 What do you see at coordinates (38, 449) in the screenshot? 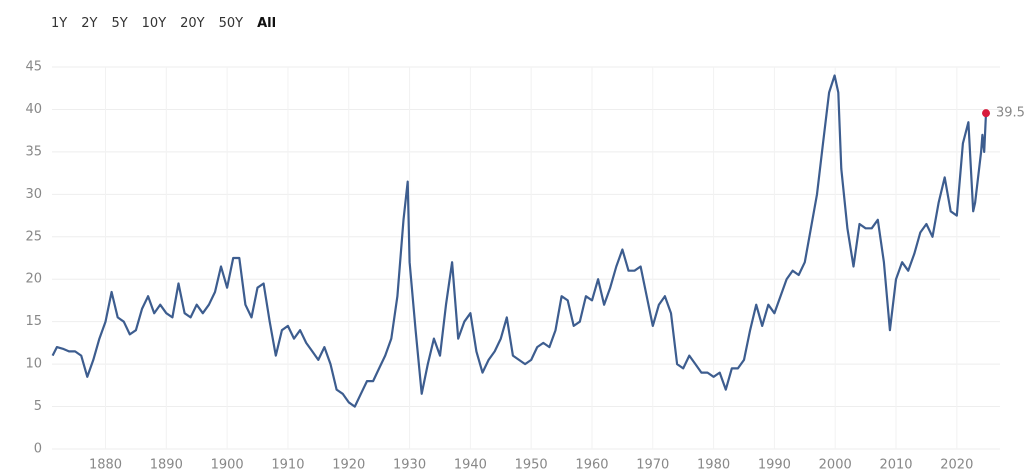
I see `y-tick-label: 0` at bounding box center [38, 449].